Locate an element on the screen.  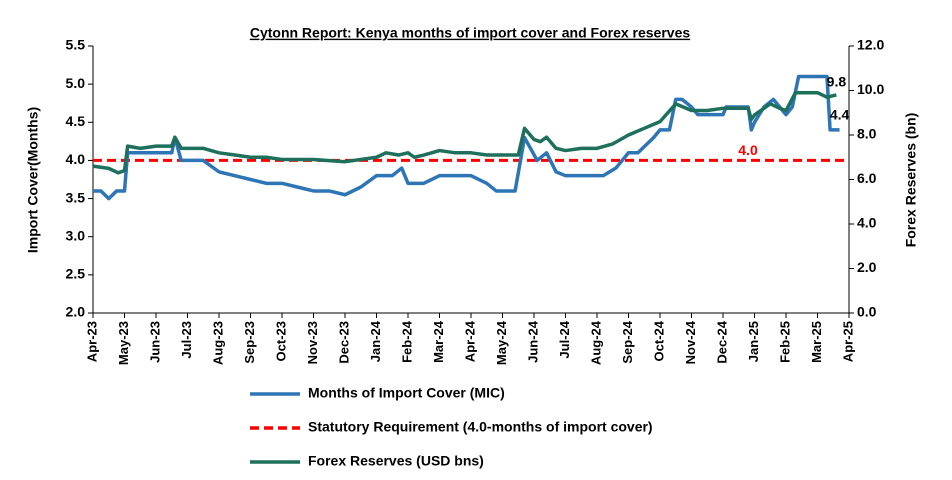
y2-tick-label: 12.0 is located at coordinates (870, 45).